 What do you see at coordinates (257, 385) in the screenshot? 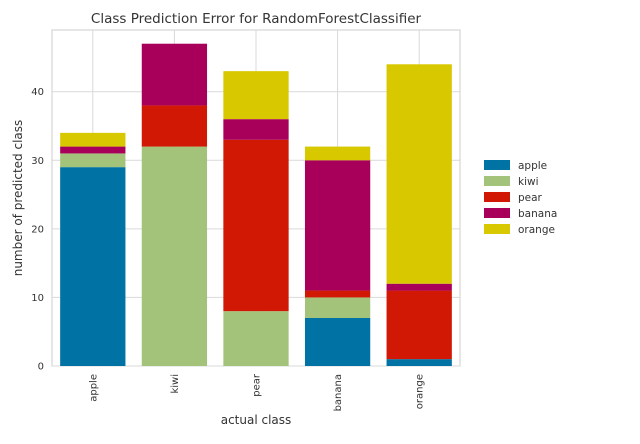
I see `x-tick-label: pear` at bounding box center [257, 385].